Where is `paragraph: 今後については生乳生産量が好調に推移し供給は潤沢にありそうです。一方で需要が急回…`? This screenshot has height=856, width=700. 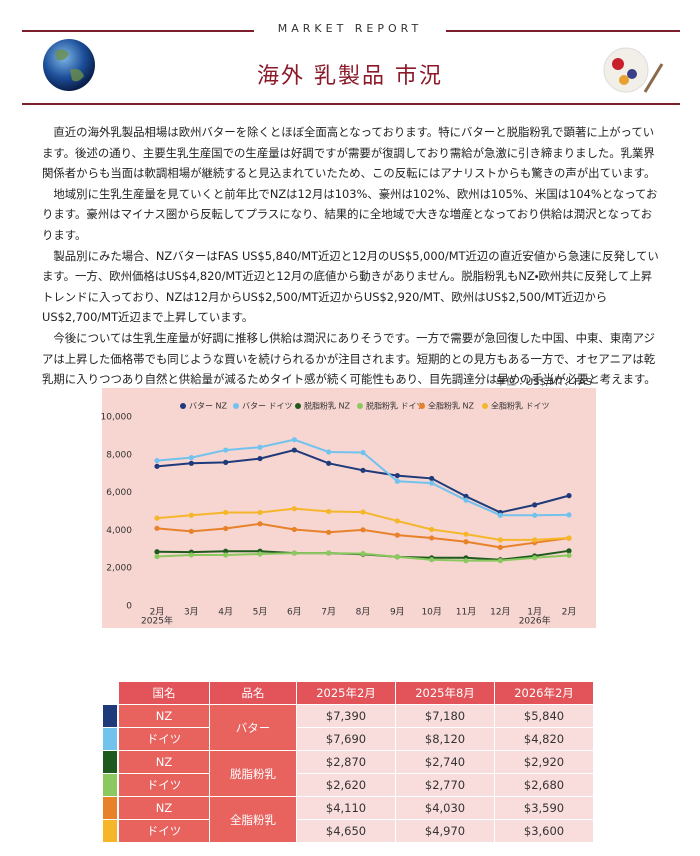 paragraph: 今後については生乳生産量が好調に推移し供給は潤沢にありそうです。一方で需要が急回… is located at coordinates (349, 358).